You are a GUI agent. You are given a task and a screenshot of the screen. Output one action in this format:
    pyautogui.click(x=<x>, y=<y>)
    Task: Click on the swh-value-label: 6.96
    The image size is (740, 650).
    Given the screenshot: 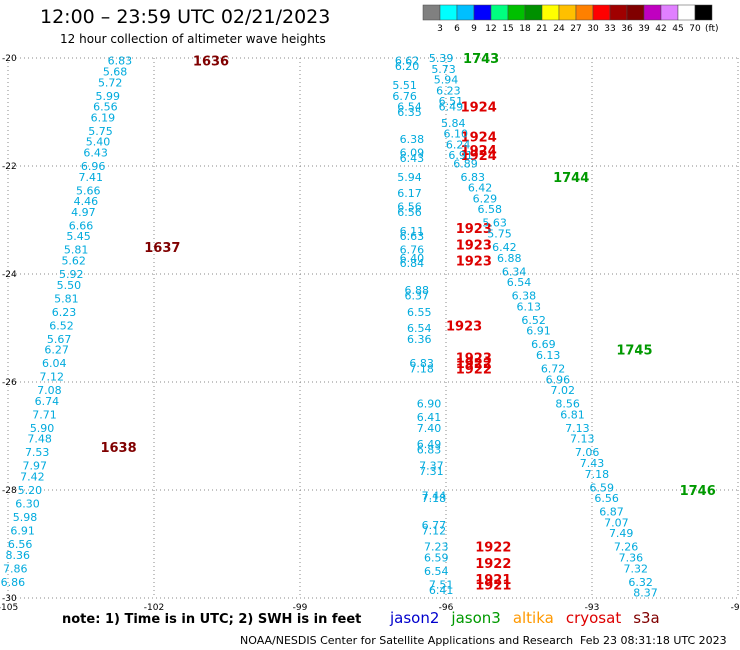 What is the action you would take?
    pyautogui.click(x=93, y=166)
    